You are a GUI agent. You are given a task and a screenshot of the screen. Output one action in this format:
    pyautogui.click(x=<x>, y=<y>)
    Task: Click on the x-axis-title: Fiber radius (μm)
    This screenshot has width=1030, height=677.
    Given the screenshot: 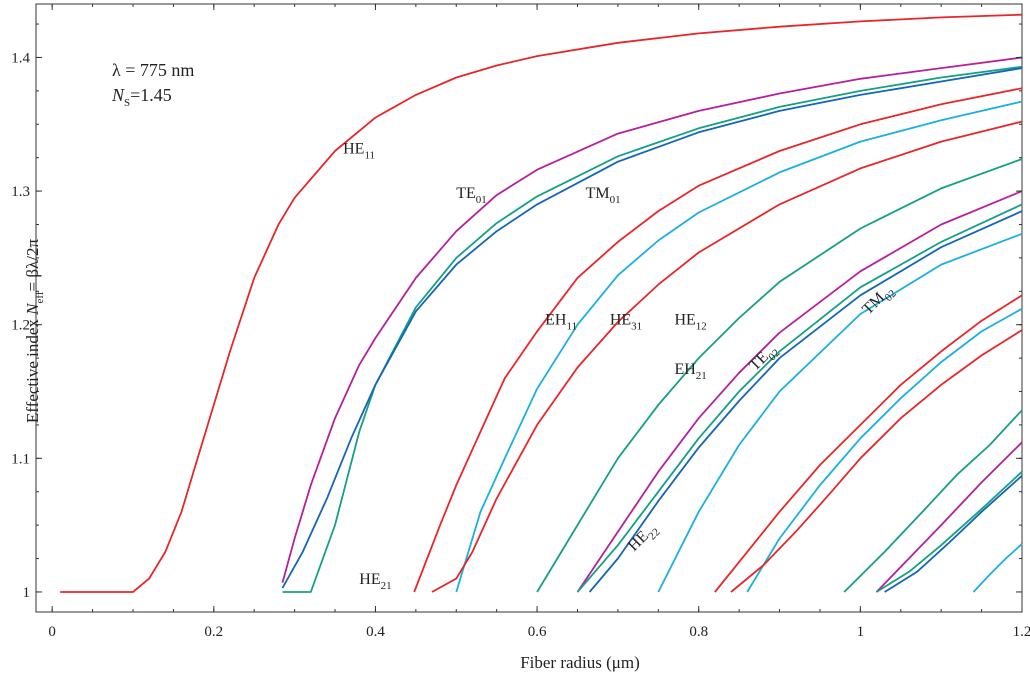 What is the action you would take?
    pyautogui.click(x=580, y=662)
    